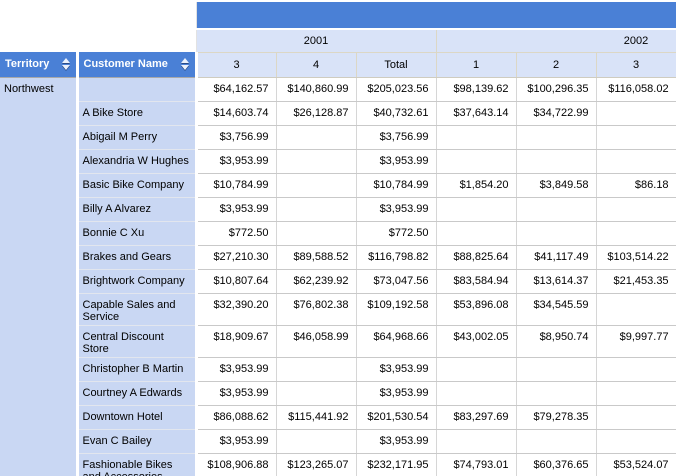  What do you see at coordinates (125, 64) in the screenshot?
I see `customer-name-header-label: Customer Name` at bounding box center [125, 64].